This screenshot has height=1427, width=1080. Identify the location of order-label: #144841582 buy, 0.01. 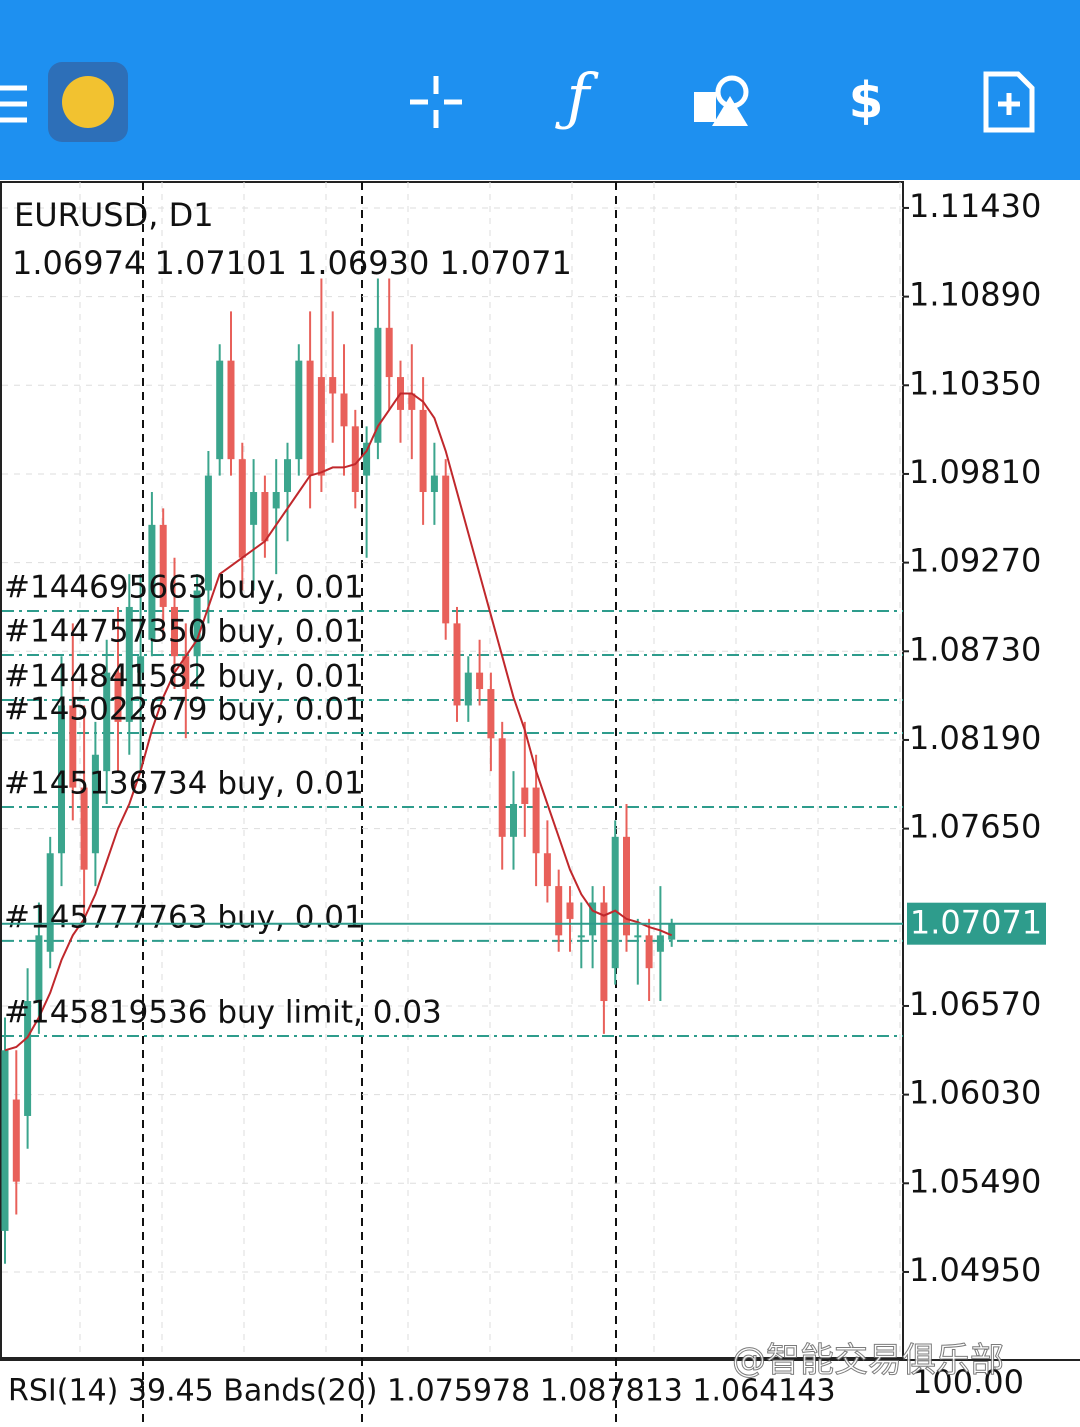
(184, 677).